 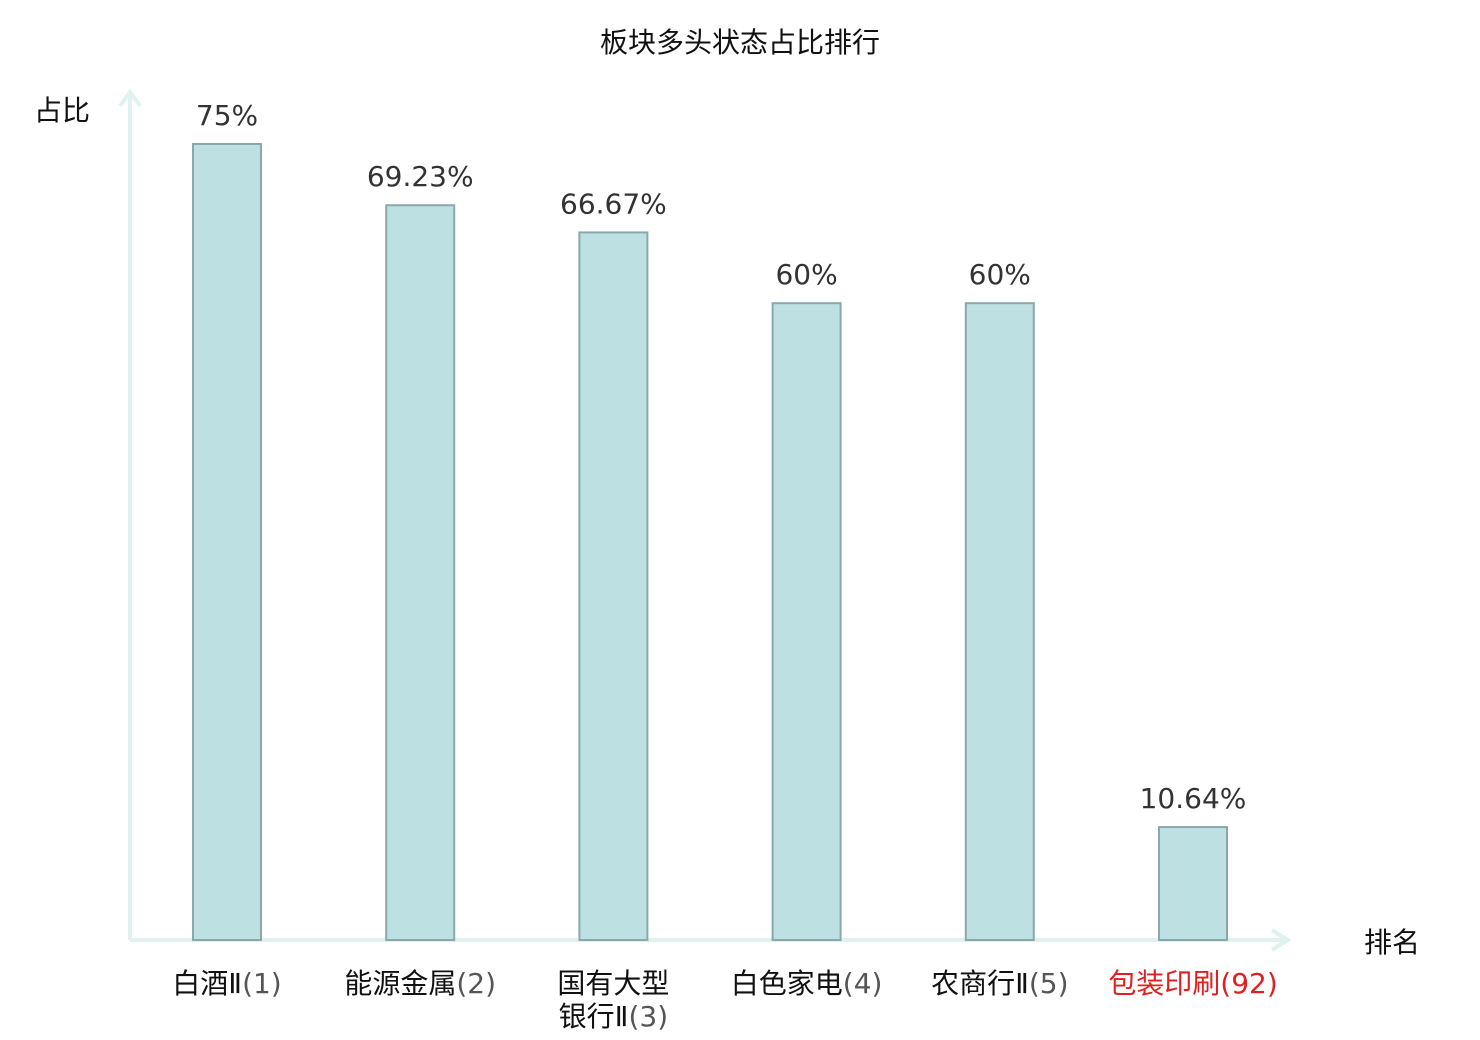 What do you see at coordinates (1392, 942) in the screenshot?
I see `x-axis-label: 排名` at bounding box center [1392, 942].